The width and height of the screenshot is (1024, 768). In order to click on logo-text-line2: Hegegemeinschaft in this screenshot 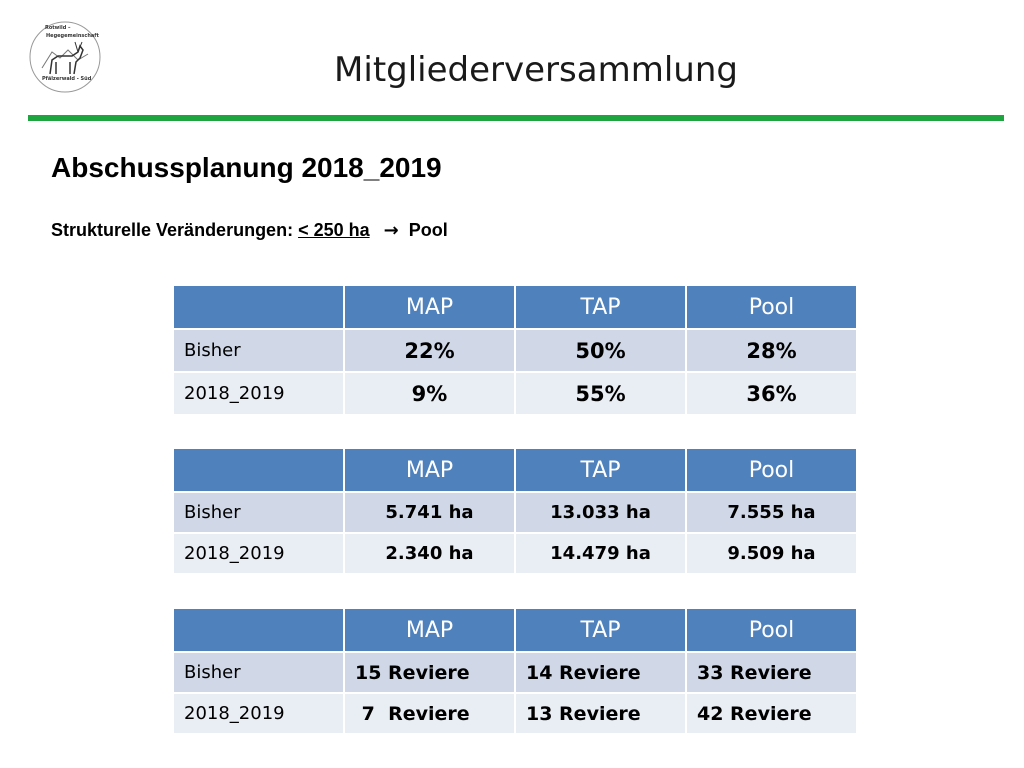, I will do `click(72, 36)`.